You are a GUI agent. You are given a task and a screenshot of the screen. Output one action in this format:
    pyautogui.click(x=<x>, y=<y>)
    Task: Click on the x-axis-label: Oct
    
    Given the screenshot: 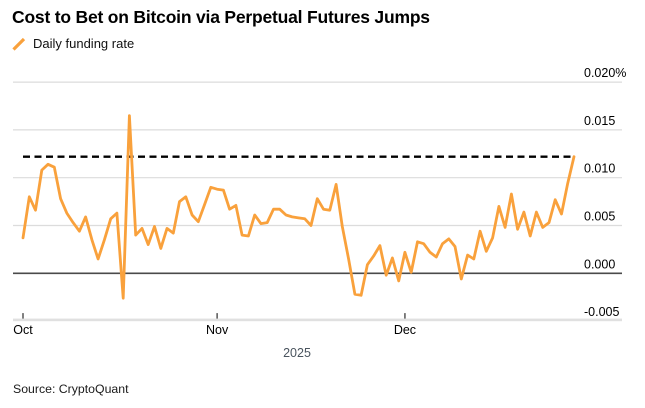 What is the action you would take?
    pyautogui.click(x=23, y=330)
    